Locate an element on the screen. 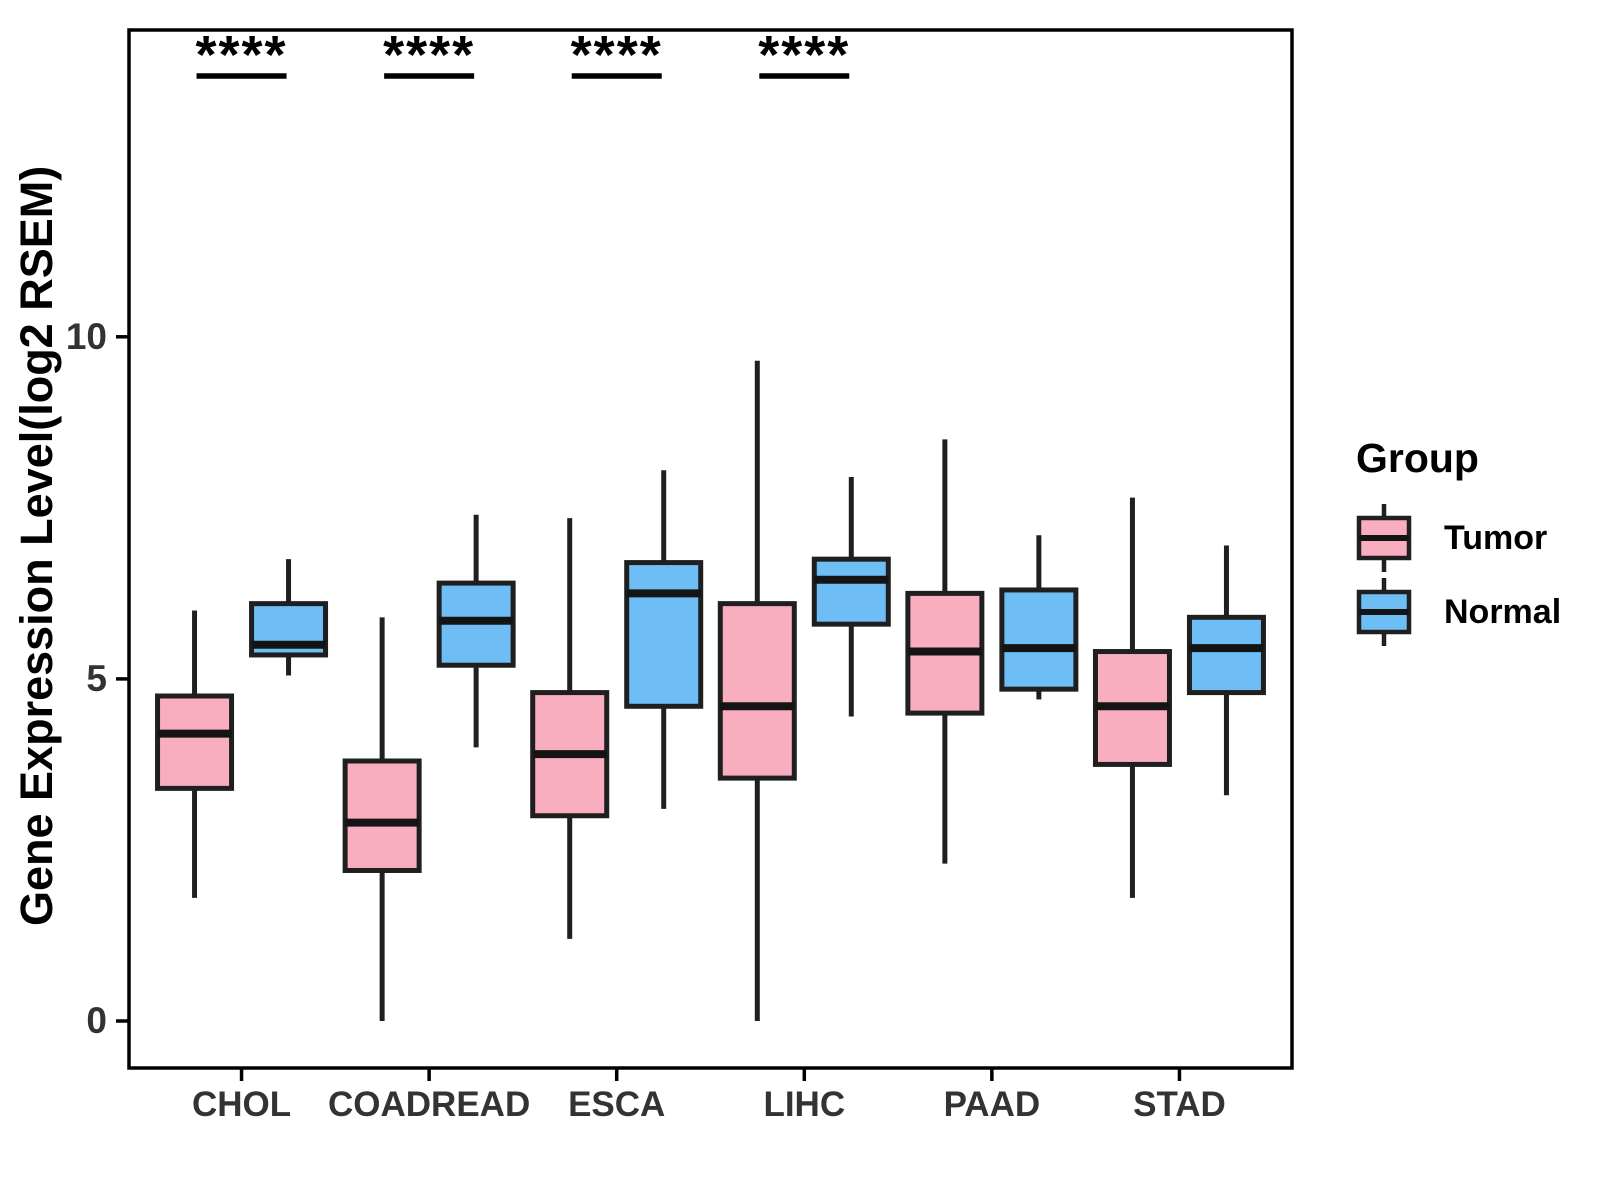 The width and height of the screenshot is (1600, 1200). box-lihc-tumor is located at coordinates (757, 690).